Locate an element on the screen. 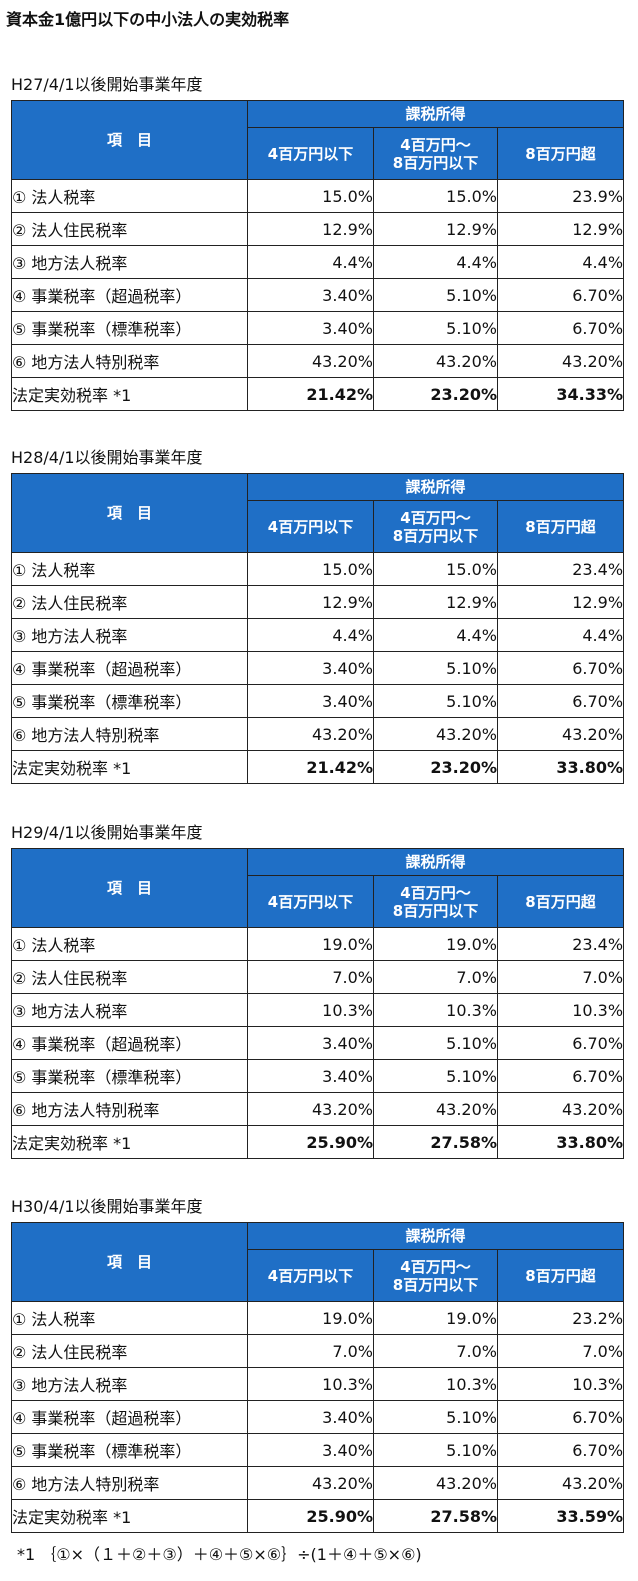 The height and width of the screenshot is (1581, 638). rate-value: 23.2% is located at coordinates (560, 1318).